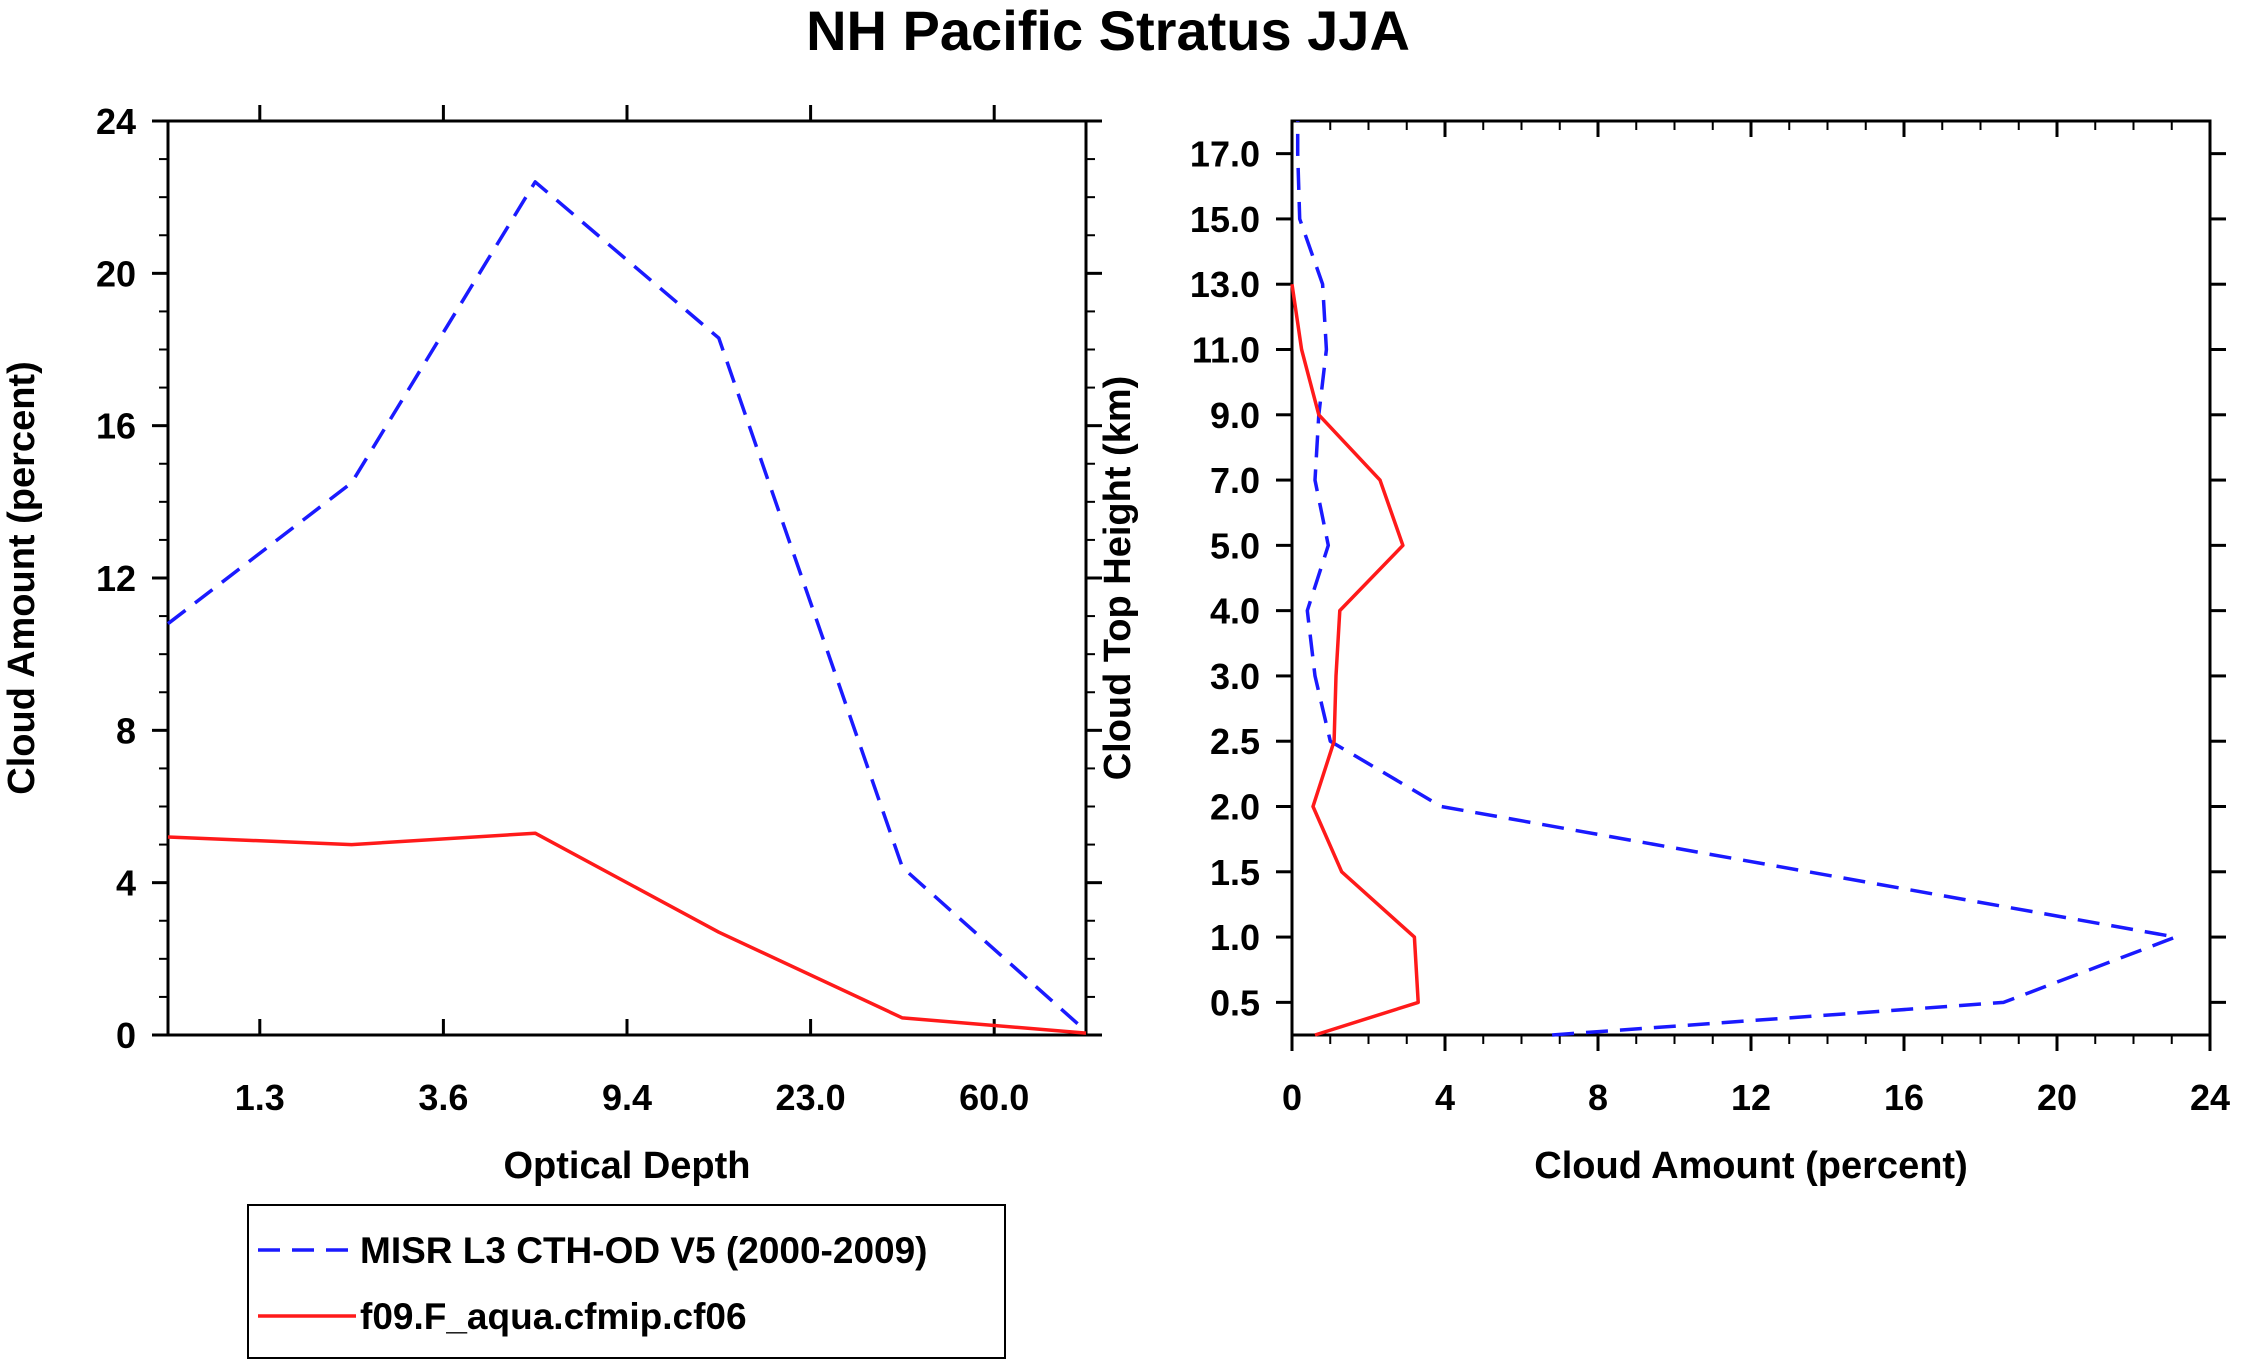  I want to click on right-y-axis-label: Cloud Top Height (km), so click(1118, 578).